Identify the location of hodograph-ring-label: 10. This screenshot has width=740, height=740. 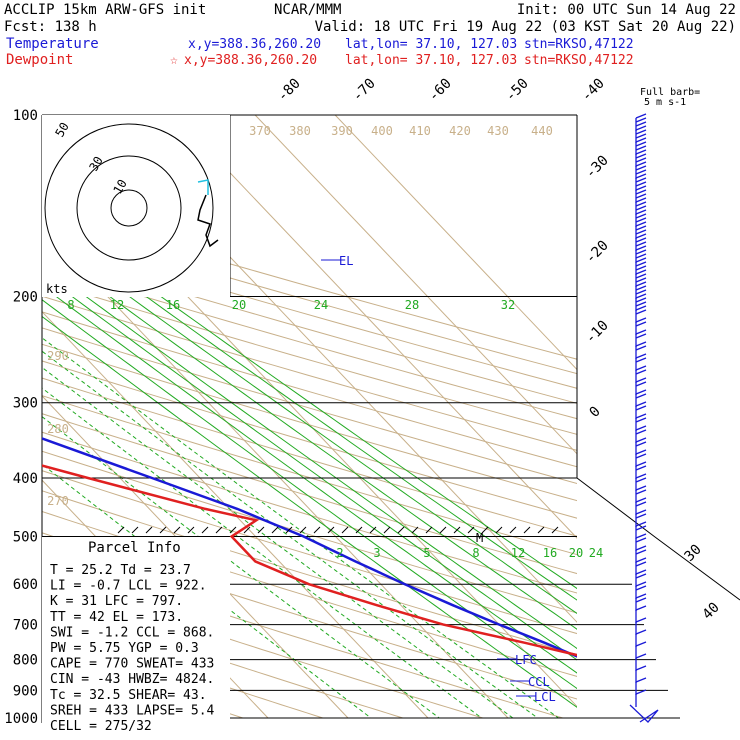
(119, 187).